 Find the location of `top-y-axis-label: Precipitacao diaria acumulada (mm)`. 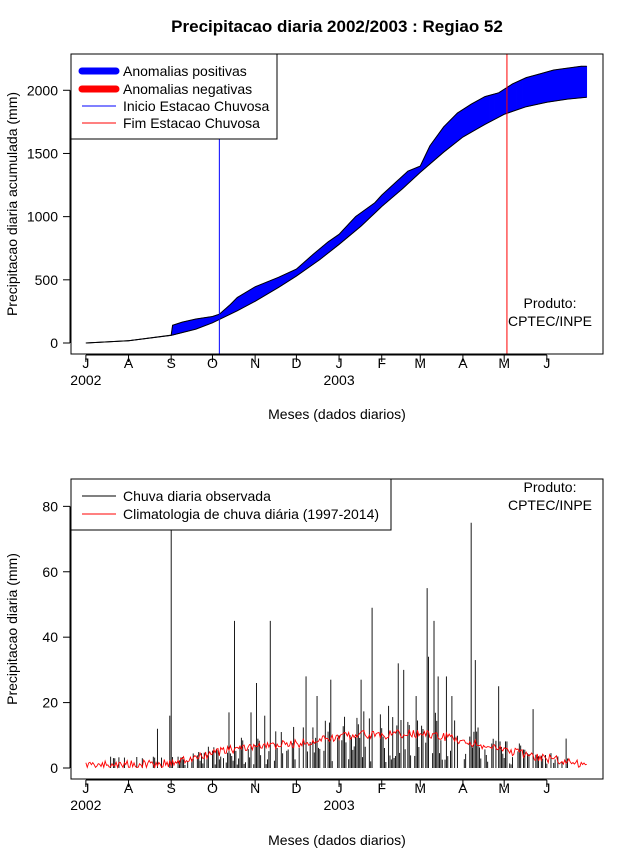

top-y-axis-label: Precipitacao diaria acumulada (mm) is located at coordinates (12, 204).